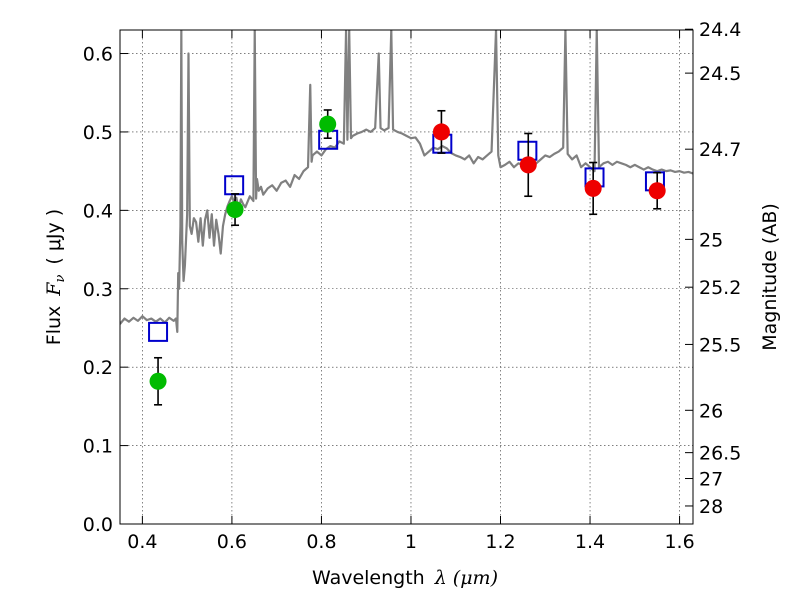  What do you see at coordinates (770, 277) in the screenshot?
I see `y2-axis-title: Magnitude (AB)` at bounding box center [770, 277].